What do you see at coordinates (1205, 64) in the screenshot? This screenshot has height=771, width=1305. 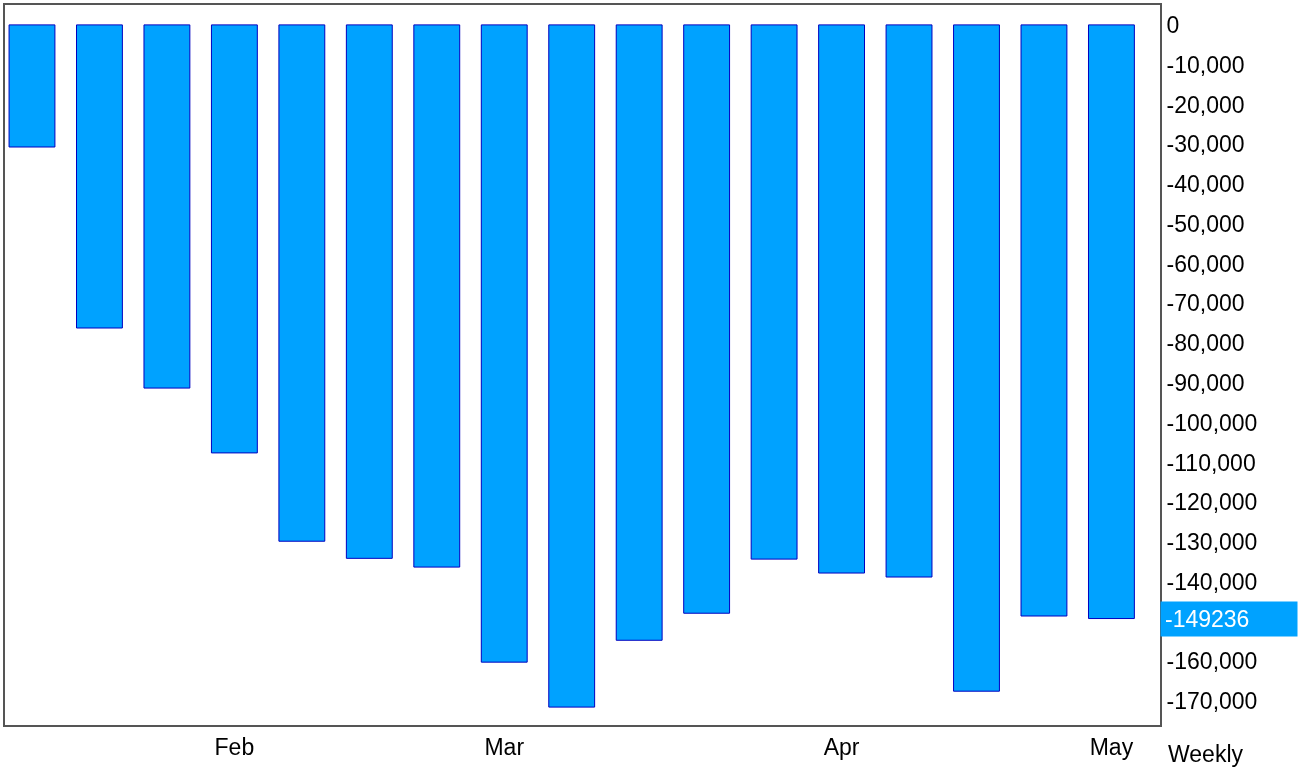 I see `y-tick-label: -10,000` at bounding box center [1205, 64].